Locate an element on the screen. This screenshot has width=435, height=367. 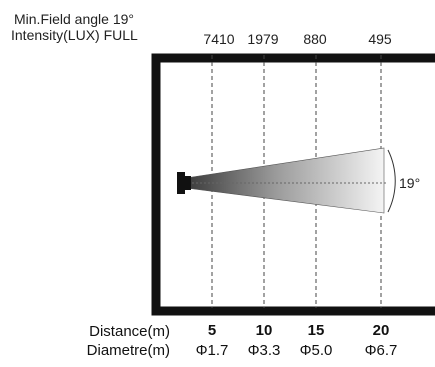
beam-angle-arc is located at coordinates (391, 181).